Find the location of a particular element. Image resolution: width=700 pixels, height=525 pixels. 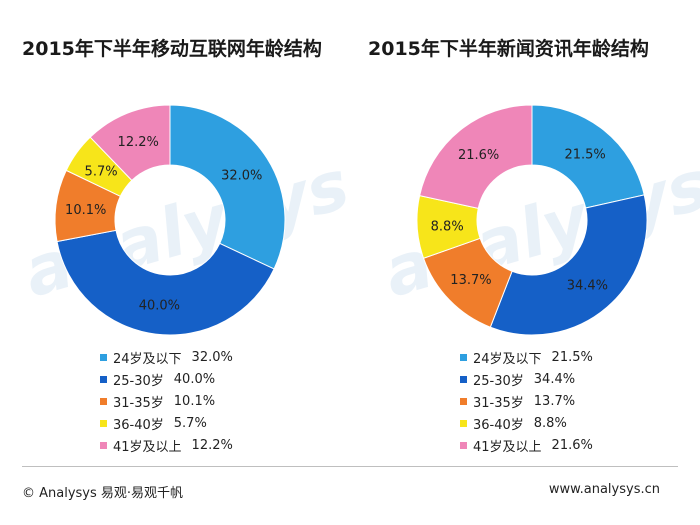

footer-copyright: © Analysys 易观·易观千帆 is located at coordinates (103, 493).